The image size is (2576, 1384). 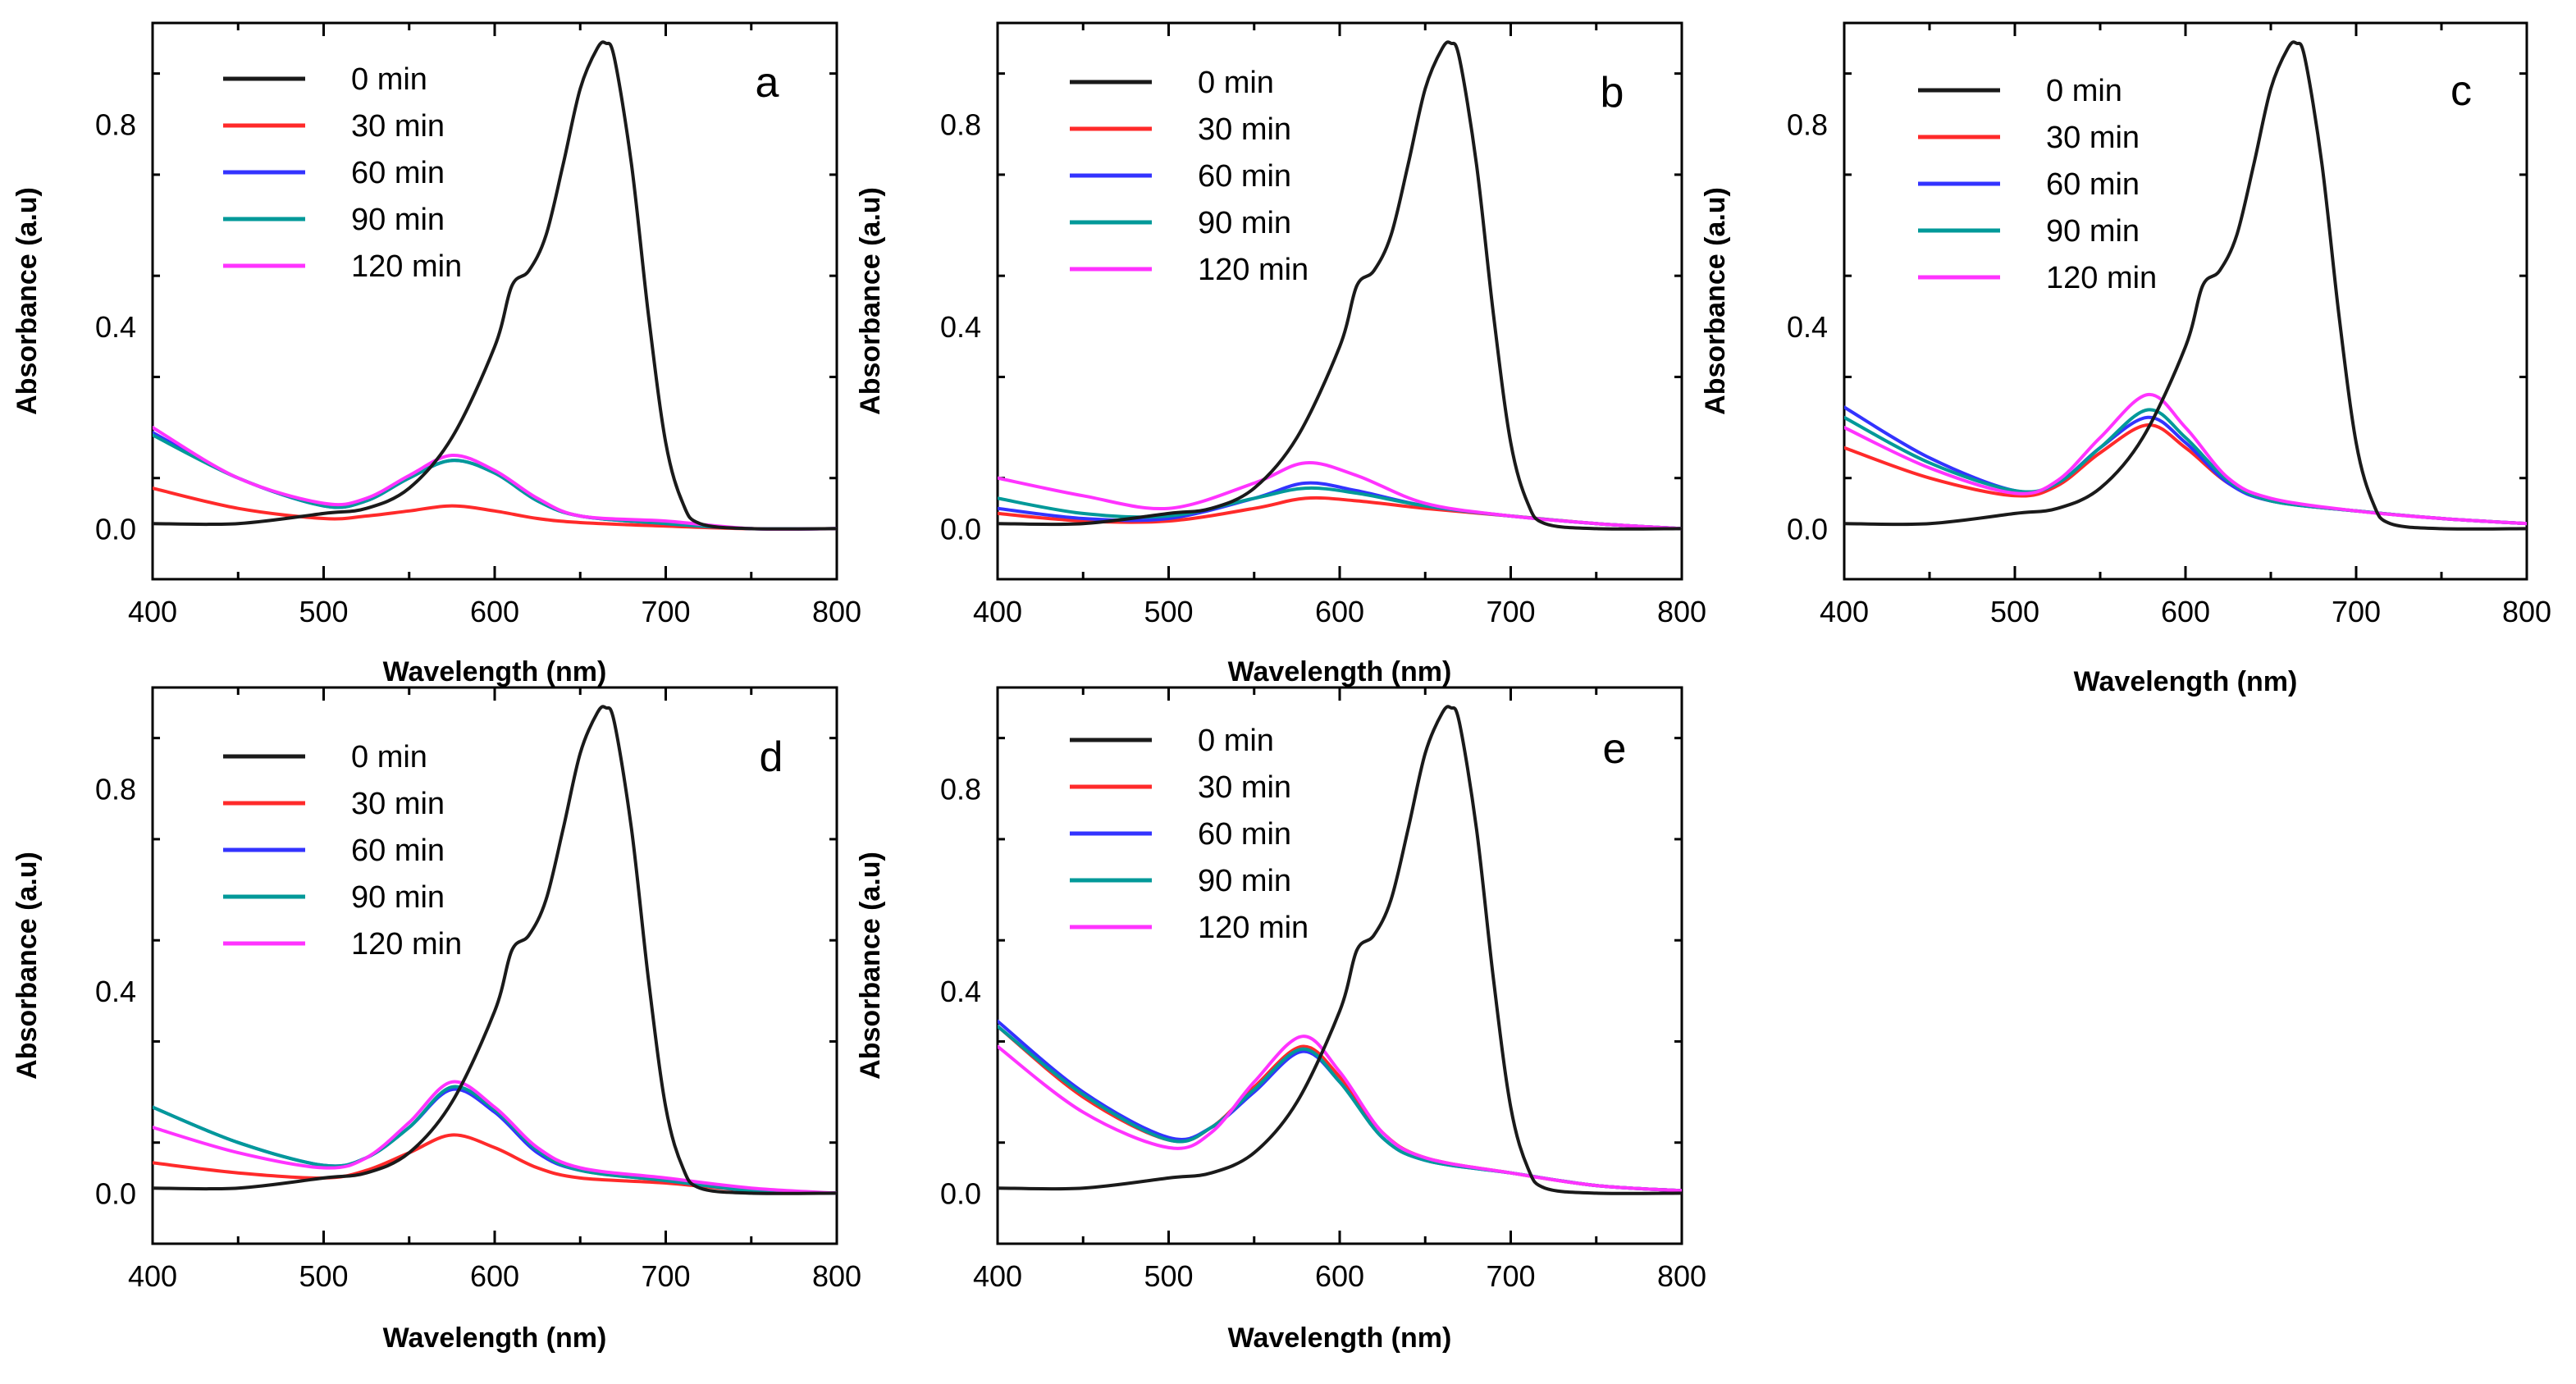 What do you see at coordinates (1615, 749) in the screenshot?
I see `panel-letter: e` at bounding box center [1615, 749].